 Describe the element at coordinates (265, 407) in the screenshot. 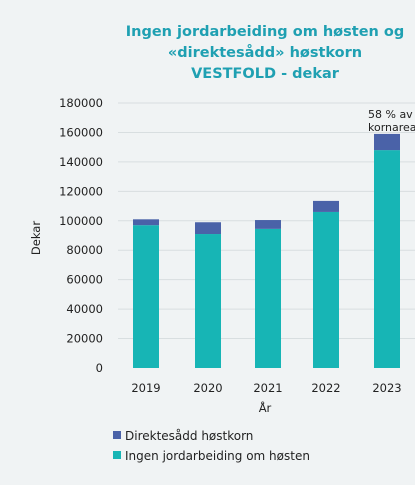

I see `x-axis-label: År` at that location.